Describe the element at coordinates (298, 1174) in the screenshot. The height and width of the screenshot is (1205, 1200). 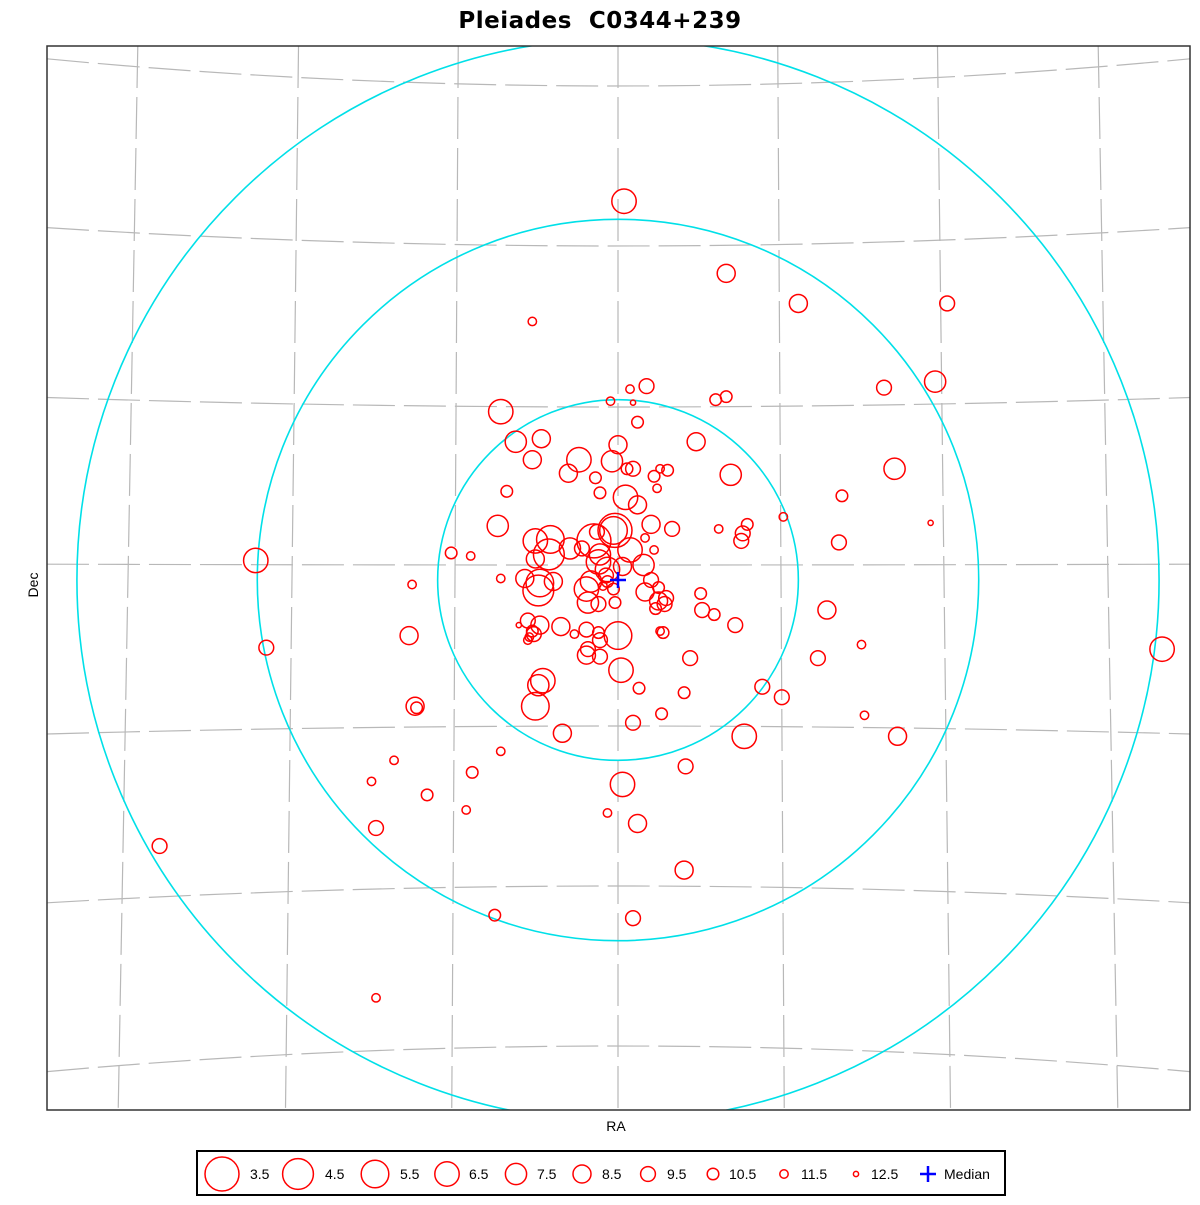
I see `legend-marker-4.5` at that location.